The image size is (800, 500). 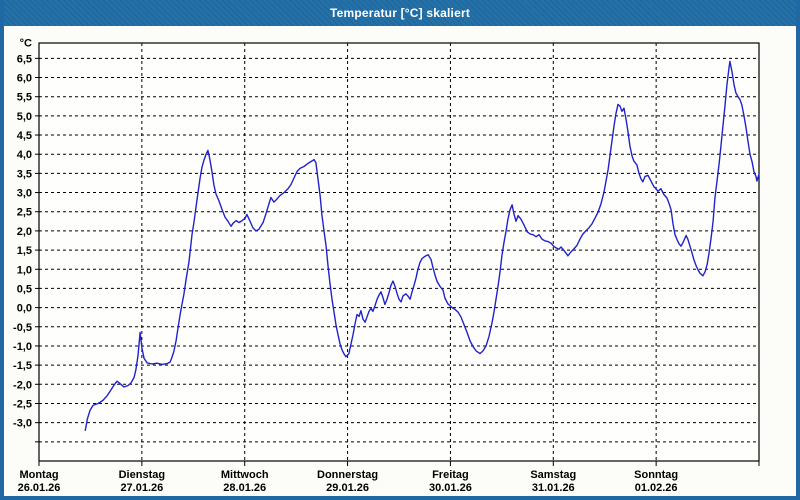 I want to click on day-name-label: Samstag, so click(x=553, y=475).